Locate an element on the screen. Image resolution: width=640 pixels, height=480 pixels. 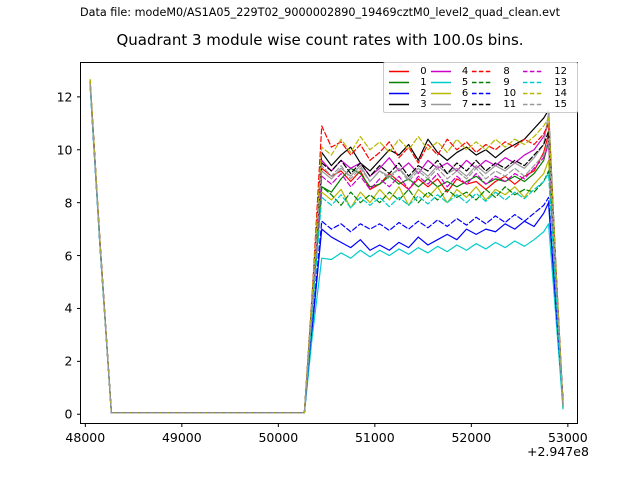
legend-label-3: 3 is located at coordinates (423, 104).